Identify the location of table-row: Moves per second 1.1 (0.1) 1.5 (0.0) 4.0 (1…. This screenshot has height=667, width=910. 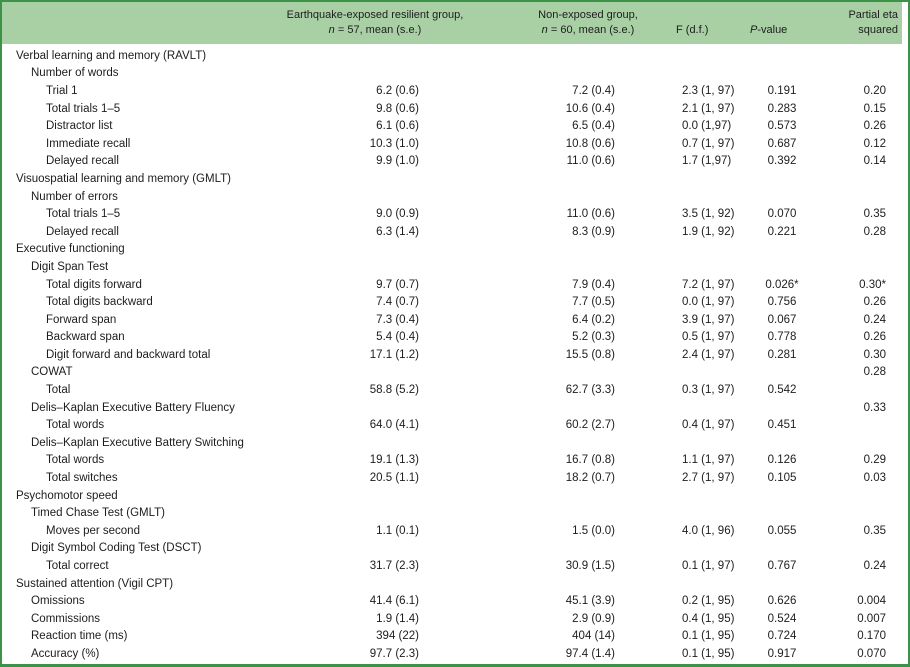
(455, 531).